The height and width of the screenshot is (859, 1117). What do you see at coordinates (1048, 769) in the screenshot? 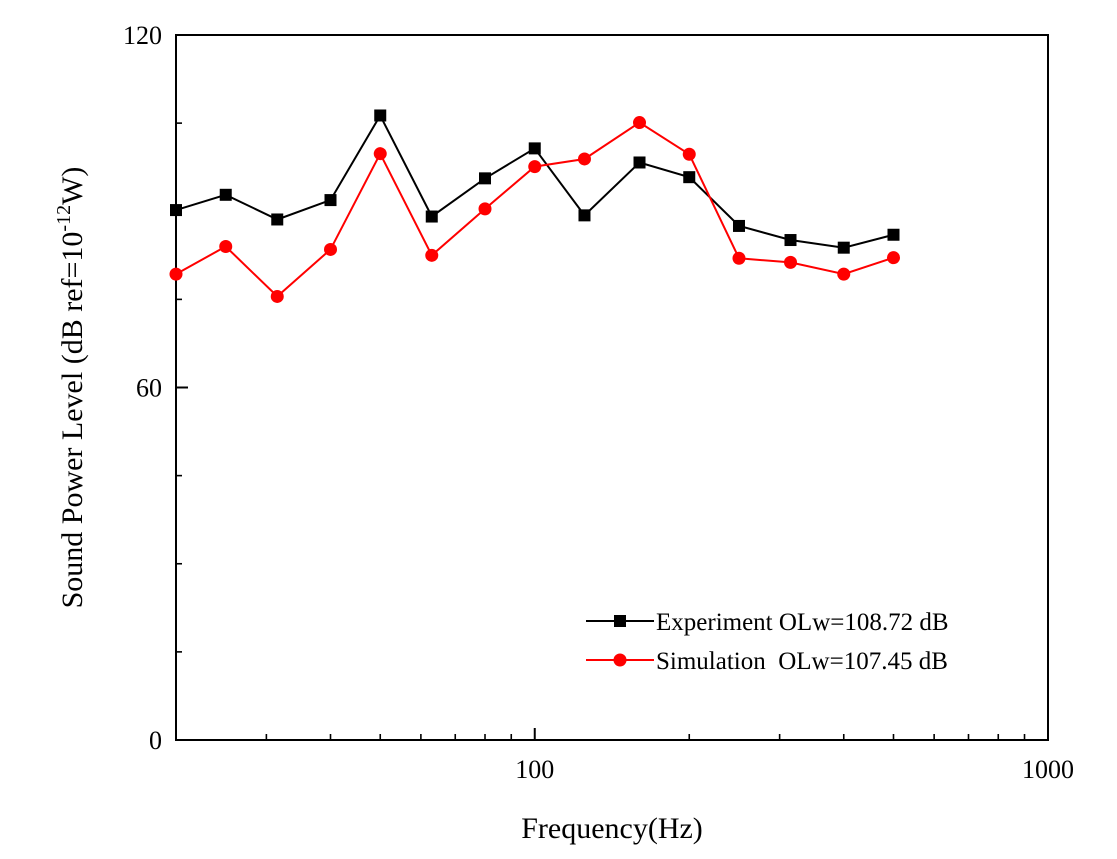
I see `x-tick-label: 1000` at bounding box center [1048, 769].